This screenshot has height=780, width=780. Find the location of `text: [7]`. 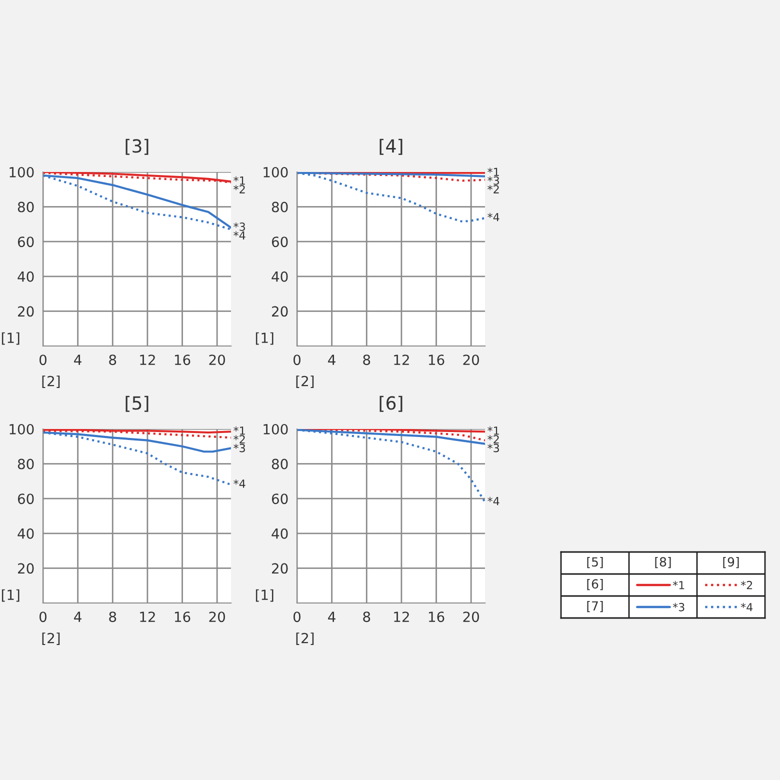

text: [7] is located at coordinates (595, 606).